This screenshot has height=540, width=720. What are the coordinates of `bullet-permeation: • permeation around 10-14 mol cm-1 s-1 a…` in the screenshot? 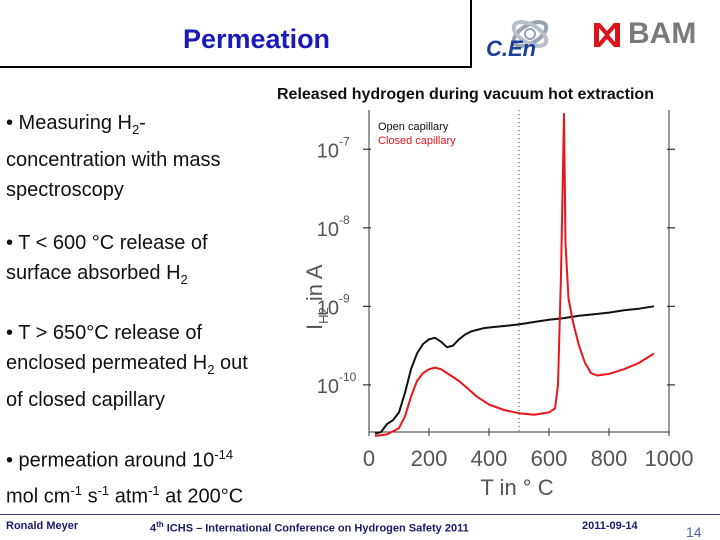 It's located at (125, 477).